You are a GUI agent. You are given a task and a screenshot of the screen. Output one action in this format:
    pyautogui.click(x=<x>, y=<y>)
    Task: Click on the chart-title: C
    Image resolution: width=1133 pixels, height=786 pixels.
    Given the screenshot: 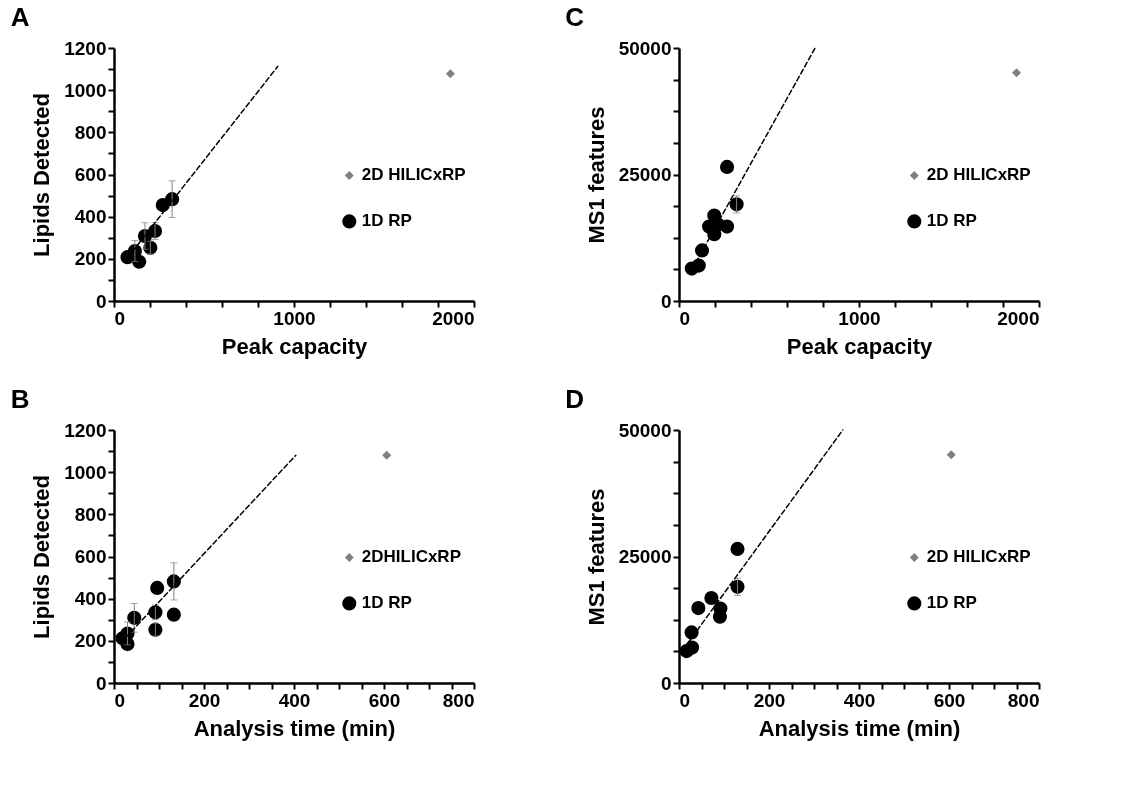 What is the action you would take?
    pyautogui.click(x=575, y=17)
    